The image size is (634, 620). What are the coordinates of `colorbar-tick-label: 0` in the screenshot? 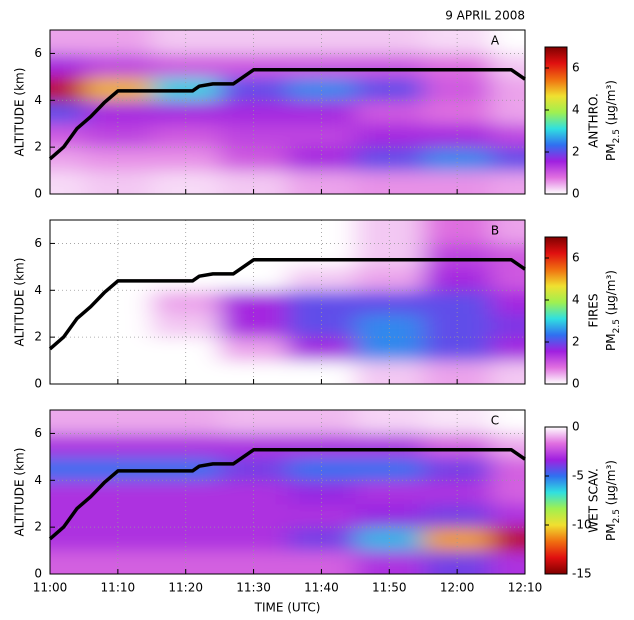 It's located at (576, 427).